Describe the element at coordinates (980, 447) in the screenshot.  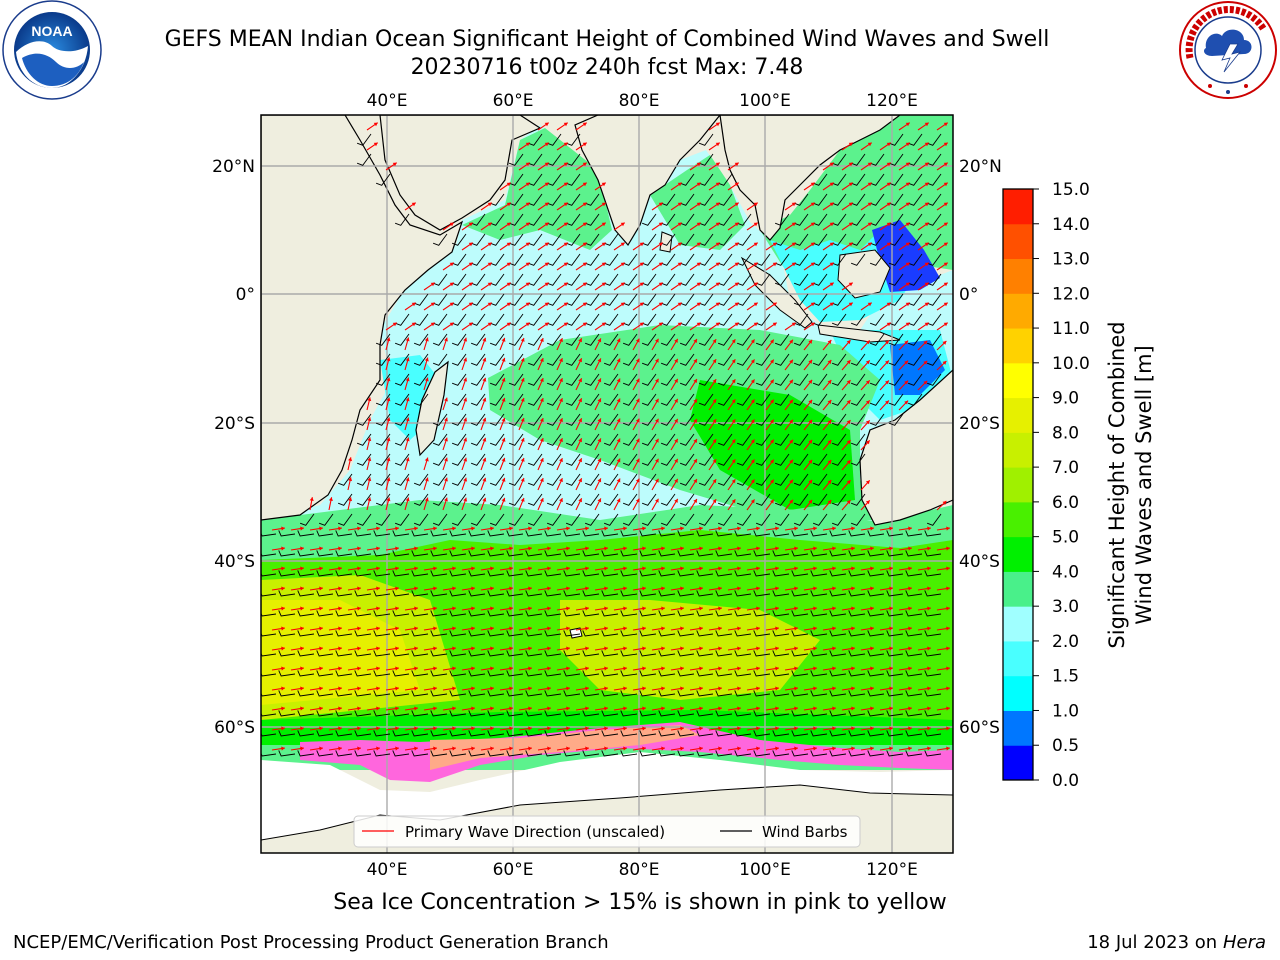
I see `lat-ticks-right: 20°N 0° 20°S 40°S 60°S` at that location.